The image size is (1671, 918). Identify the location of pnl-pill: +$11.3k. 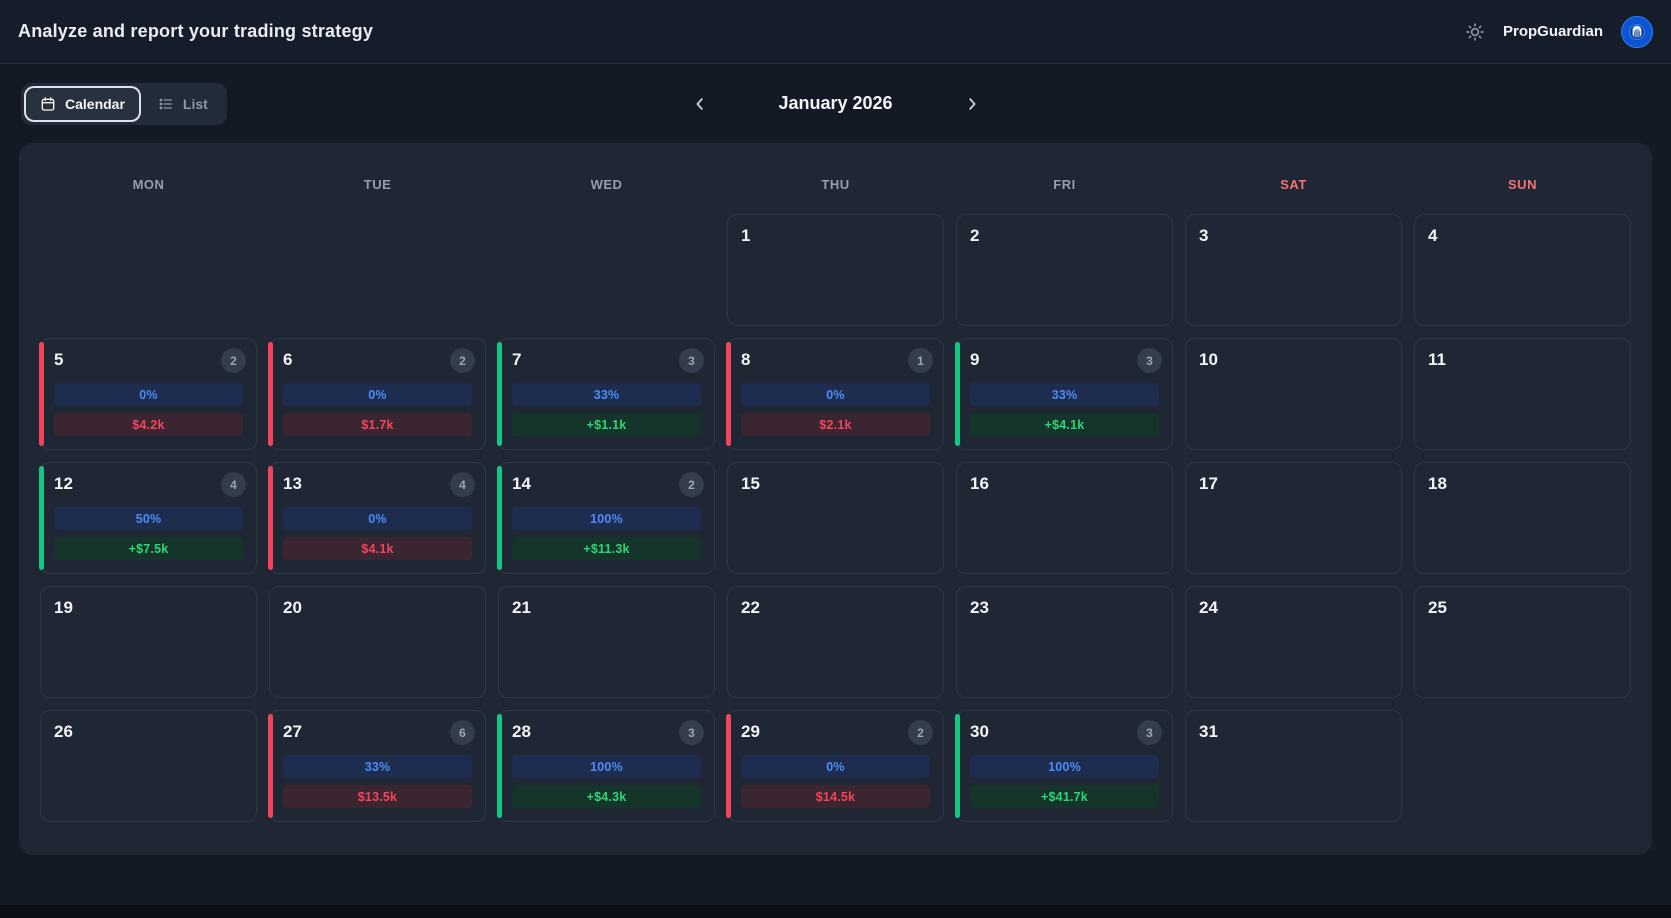
(606, 548).